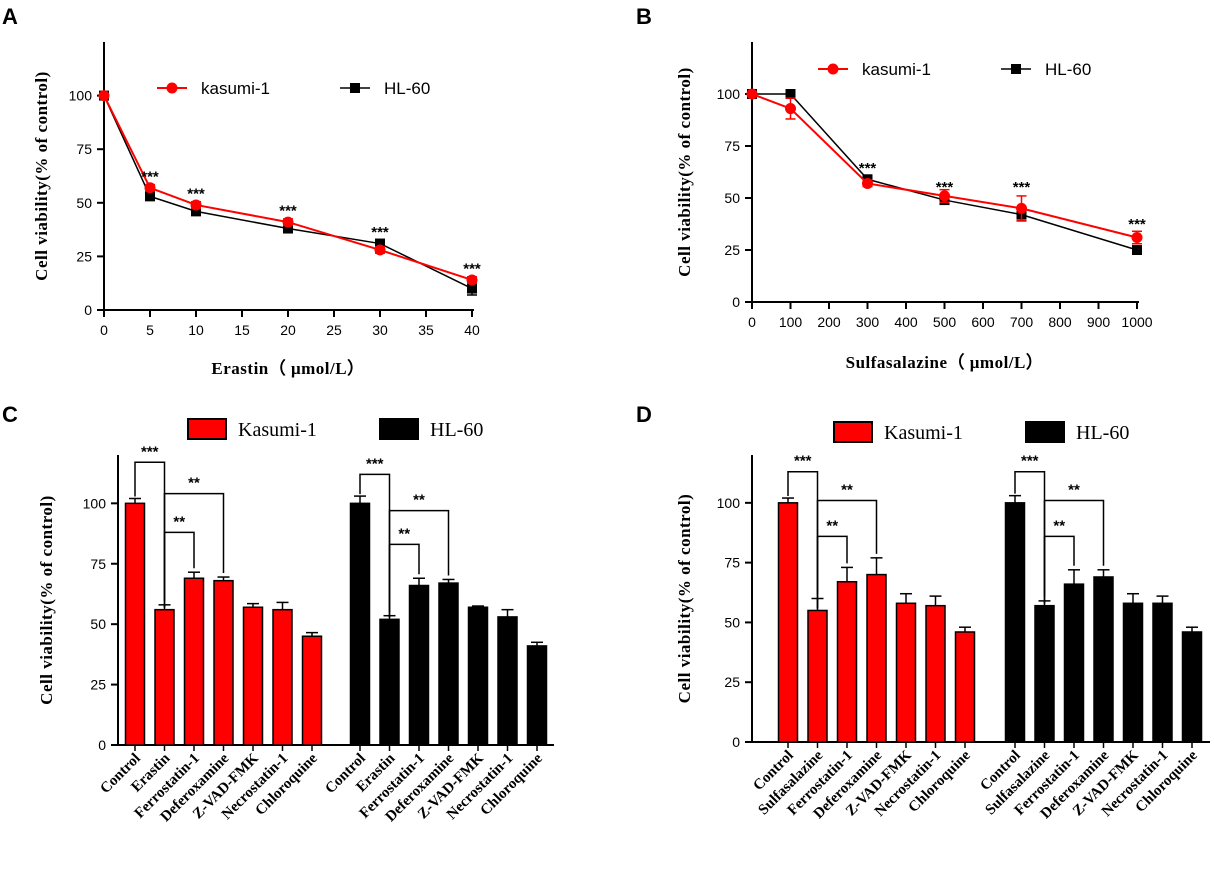 The height and width of the screenshot is (872, 1214). Describe the element at coordinates (253, 676) in the screenshot. I see `bar-kasumi-1-z-vad-fmk` at that location.